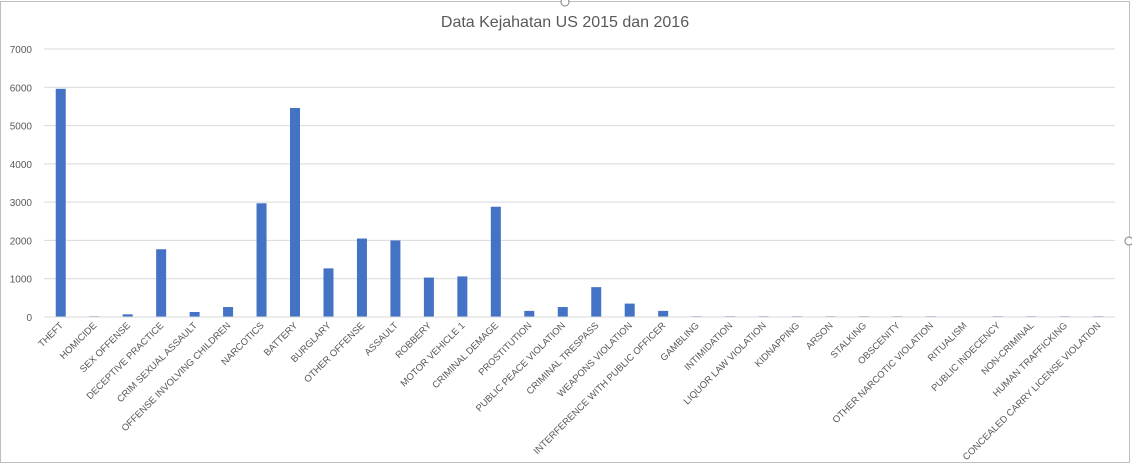  Describe the element at coordinates (21, 88) in the screenshot. I see `y-tick-label: 6000` at that location.